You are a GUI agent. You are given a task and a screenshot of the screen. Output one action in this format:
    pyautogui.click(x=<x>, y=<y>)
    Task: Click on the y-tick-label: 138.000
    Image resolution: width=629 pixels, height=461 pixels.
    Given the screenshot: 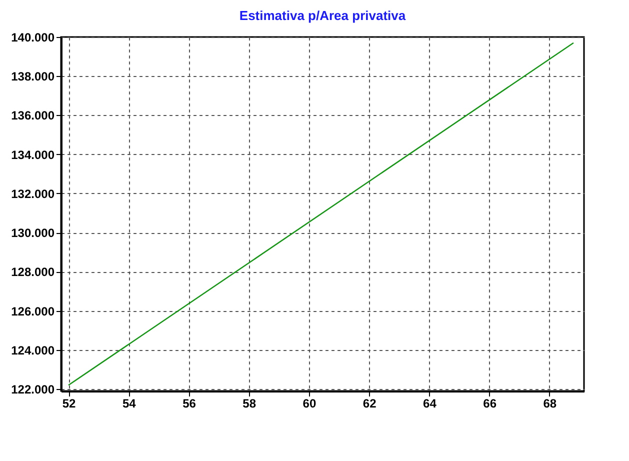 What is the action you would take?
    pyautogui.click(x=33, y=77)
    